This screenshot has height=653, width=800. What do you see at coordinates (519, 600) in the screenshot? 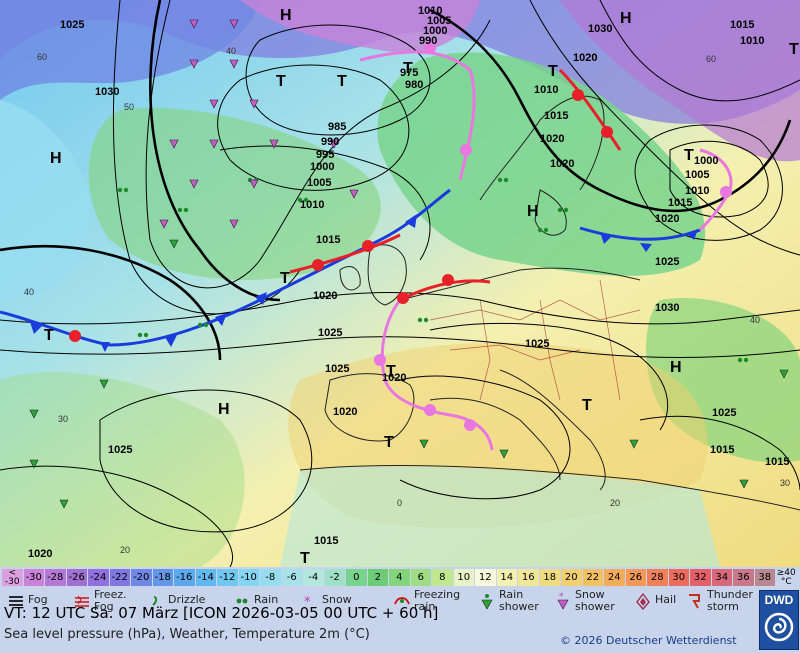
I see `legend-item-label: Rain shower` at bounding box center [519, 600].